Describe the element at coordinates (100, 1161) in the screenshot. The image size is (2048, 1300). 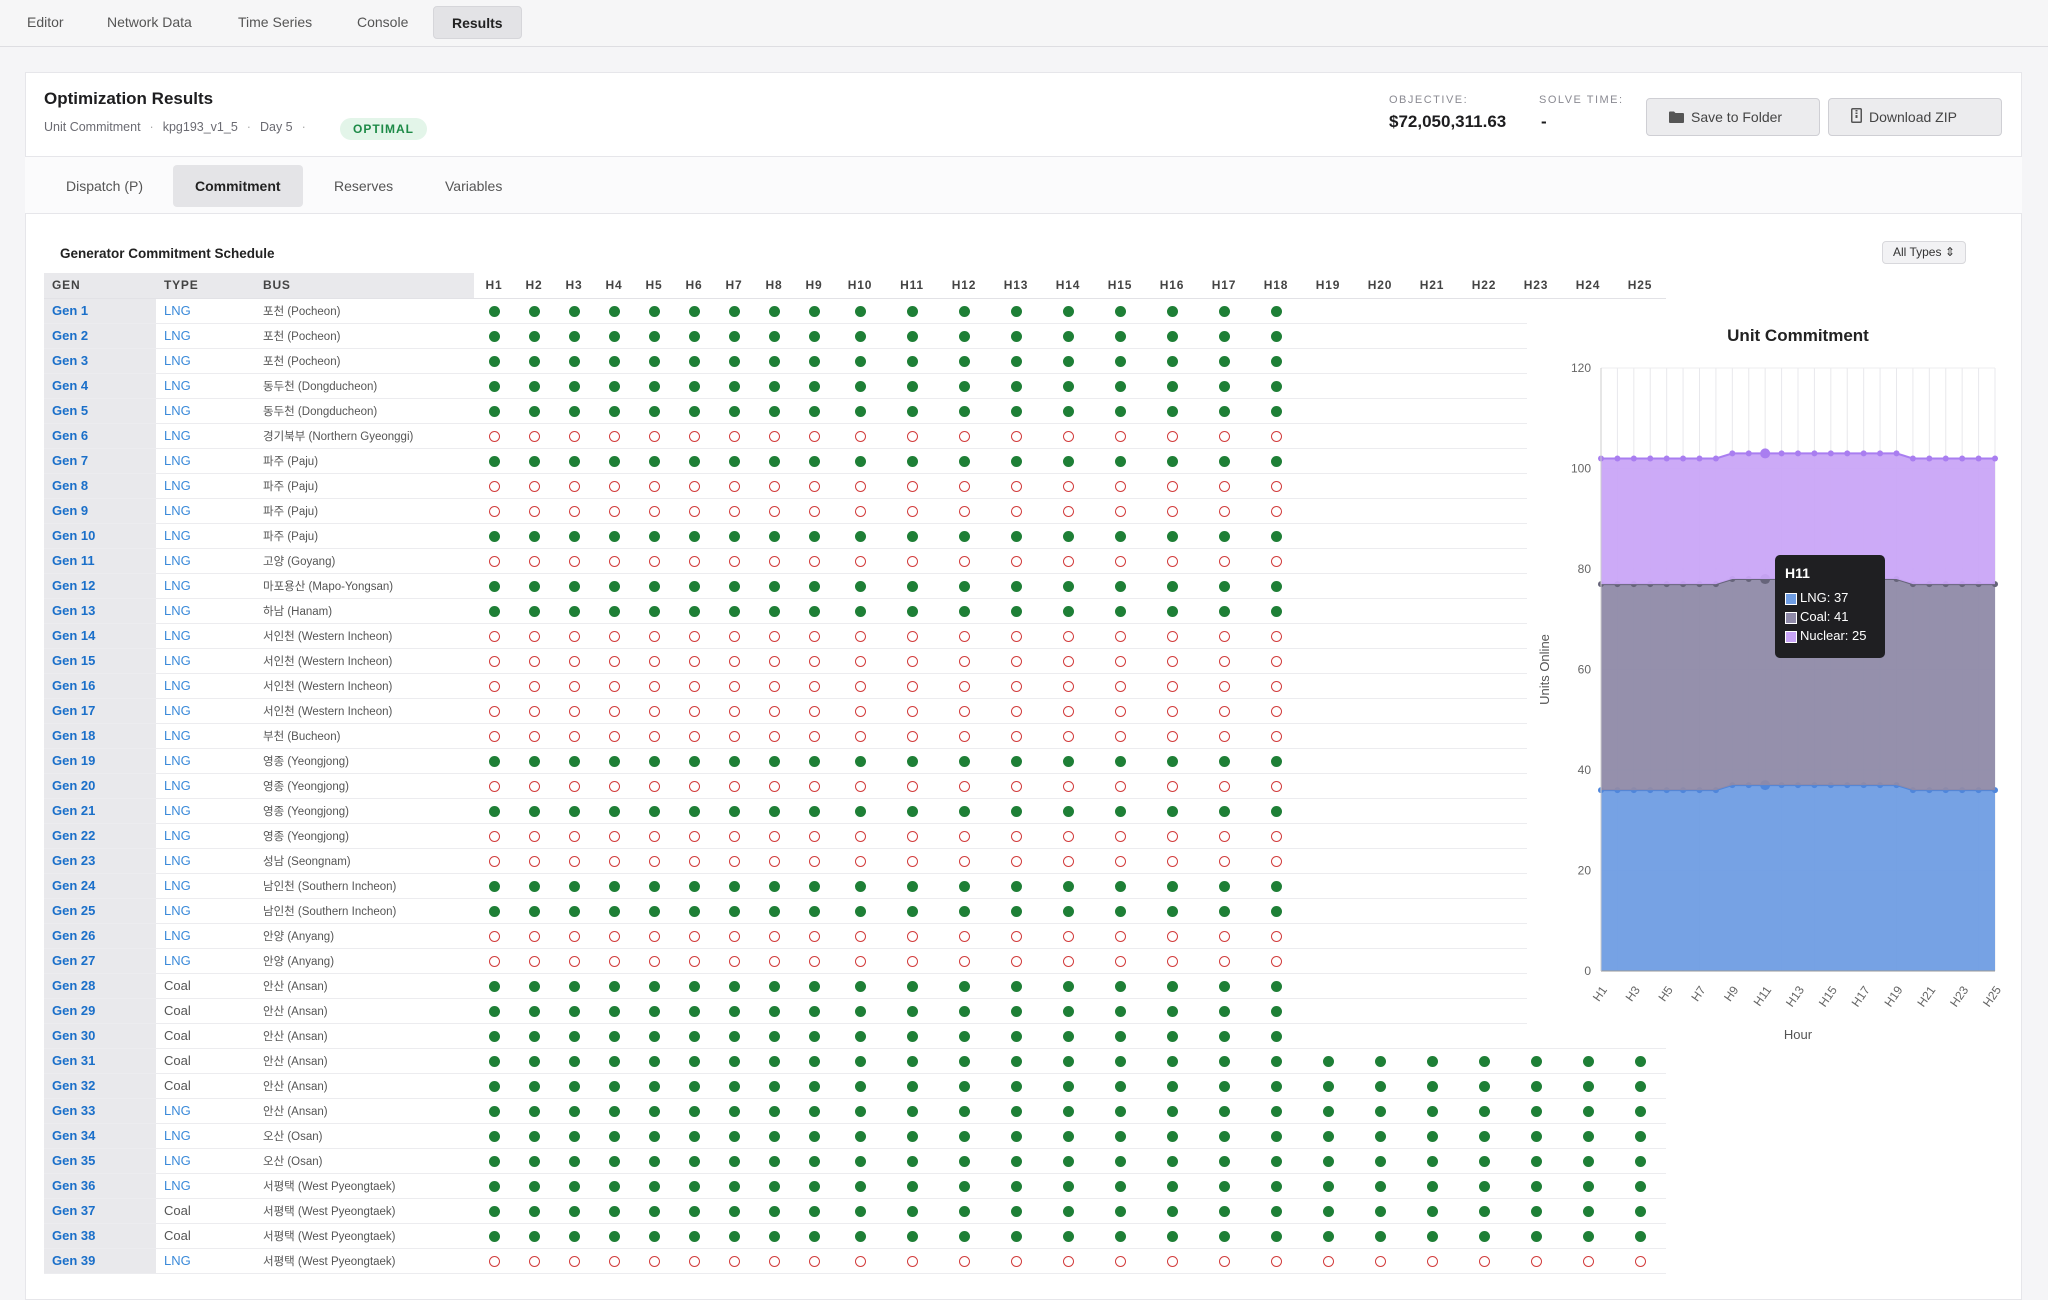
I see `generator-link: Gen 35` at that location.